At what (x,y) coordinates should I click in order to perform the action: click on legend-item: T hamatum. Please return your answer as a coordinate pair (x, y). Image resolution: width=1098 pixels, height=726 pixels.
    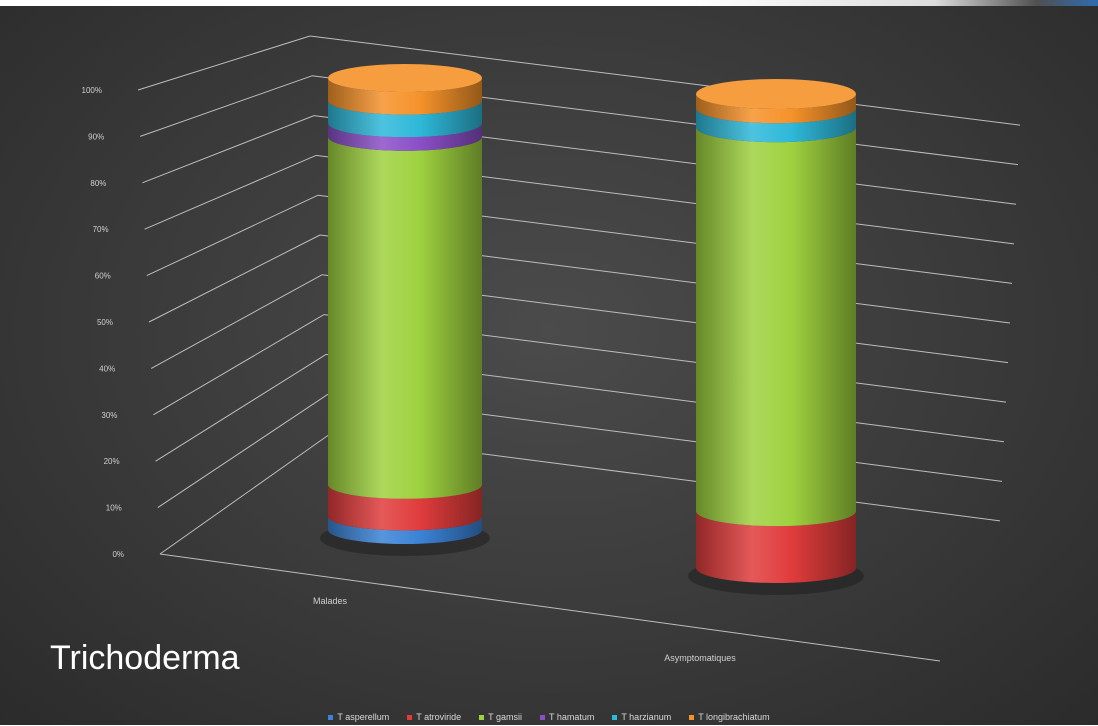
    Looking at the image, I should click on (567, 717).